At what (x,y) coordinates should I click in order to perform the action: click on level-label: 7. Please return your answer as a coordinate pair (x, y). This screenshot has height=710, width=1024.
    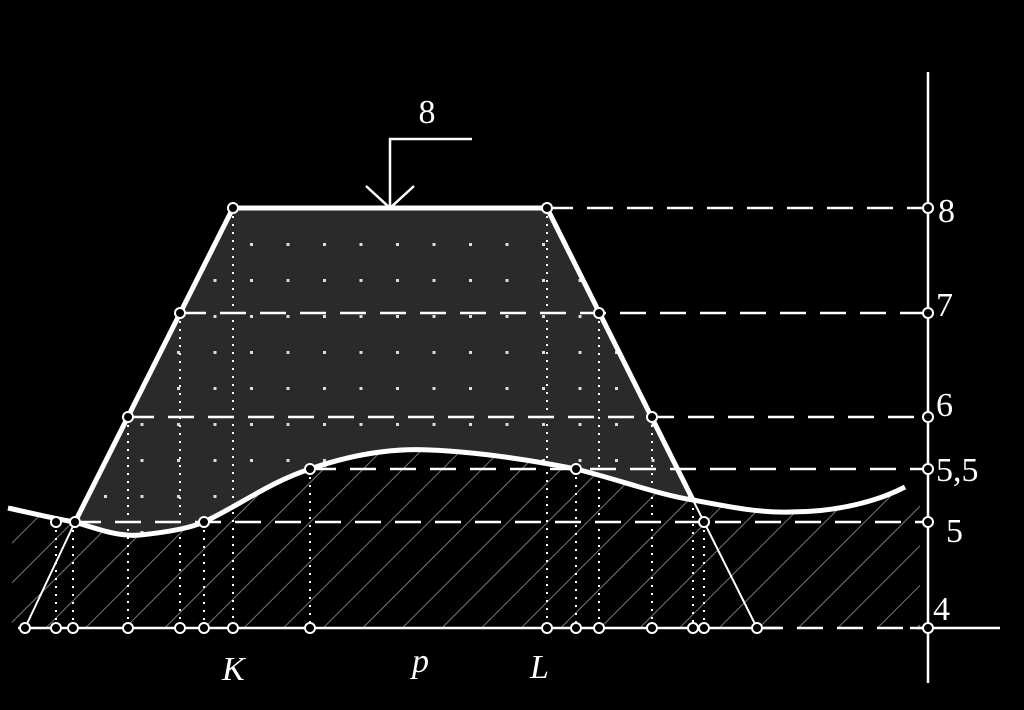
    Looking at the image, I should click on (944, 305).